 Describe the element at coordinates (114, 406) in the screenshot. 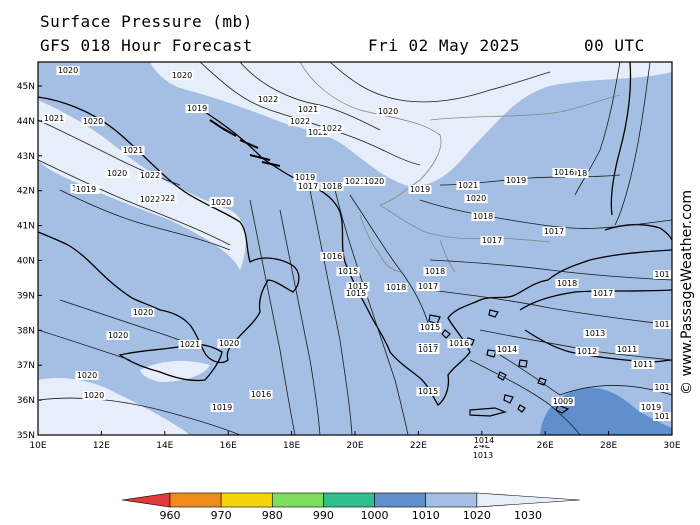

I see `high-pressure-west` at that location.